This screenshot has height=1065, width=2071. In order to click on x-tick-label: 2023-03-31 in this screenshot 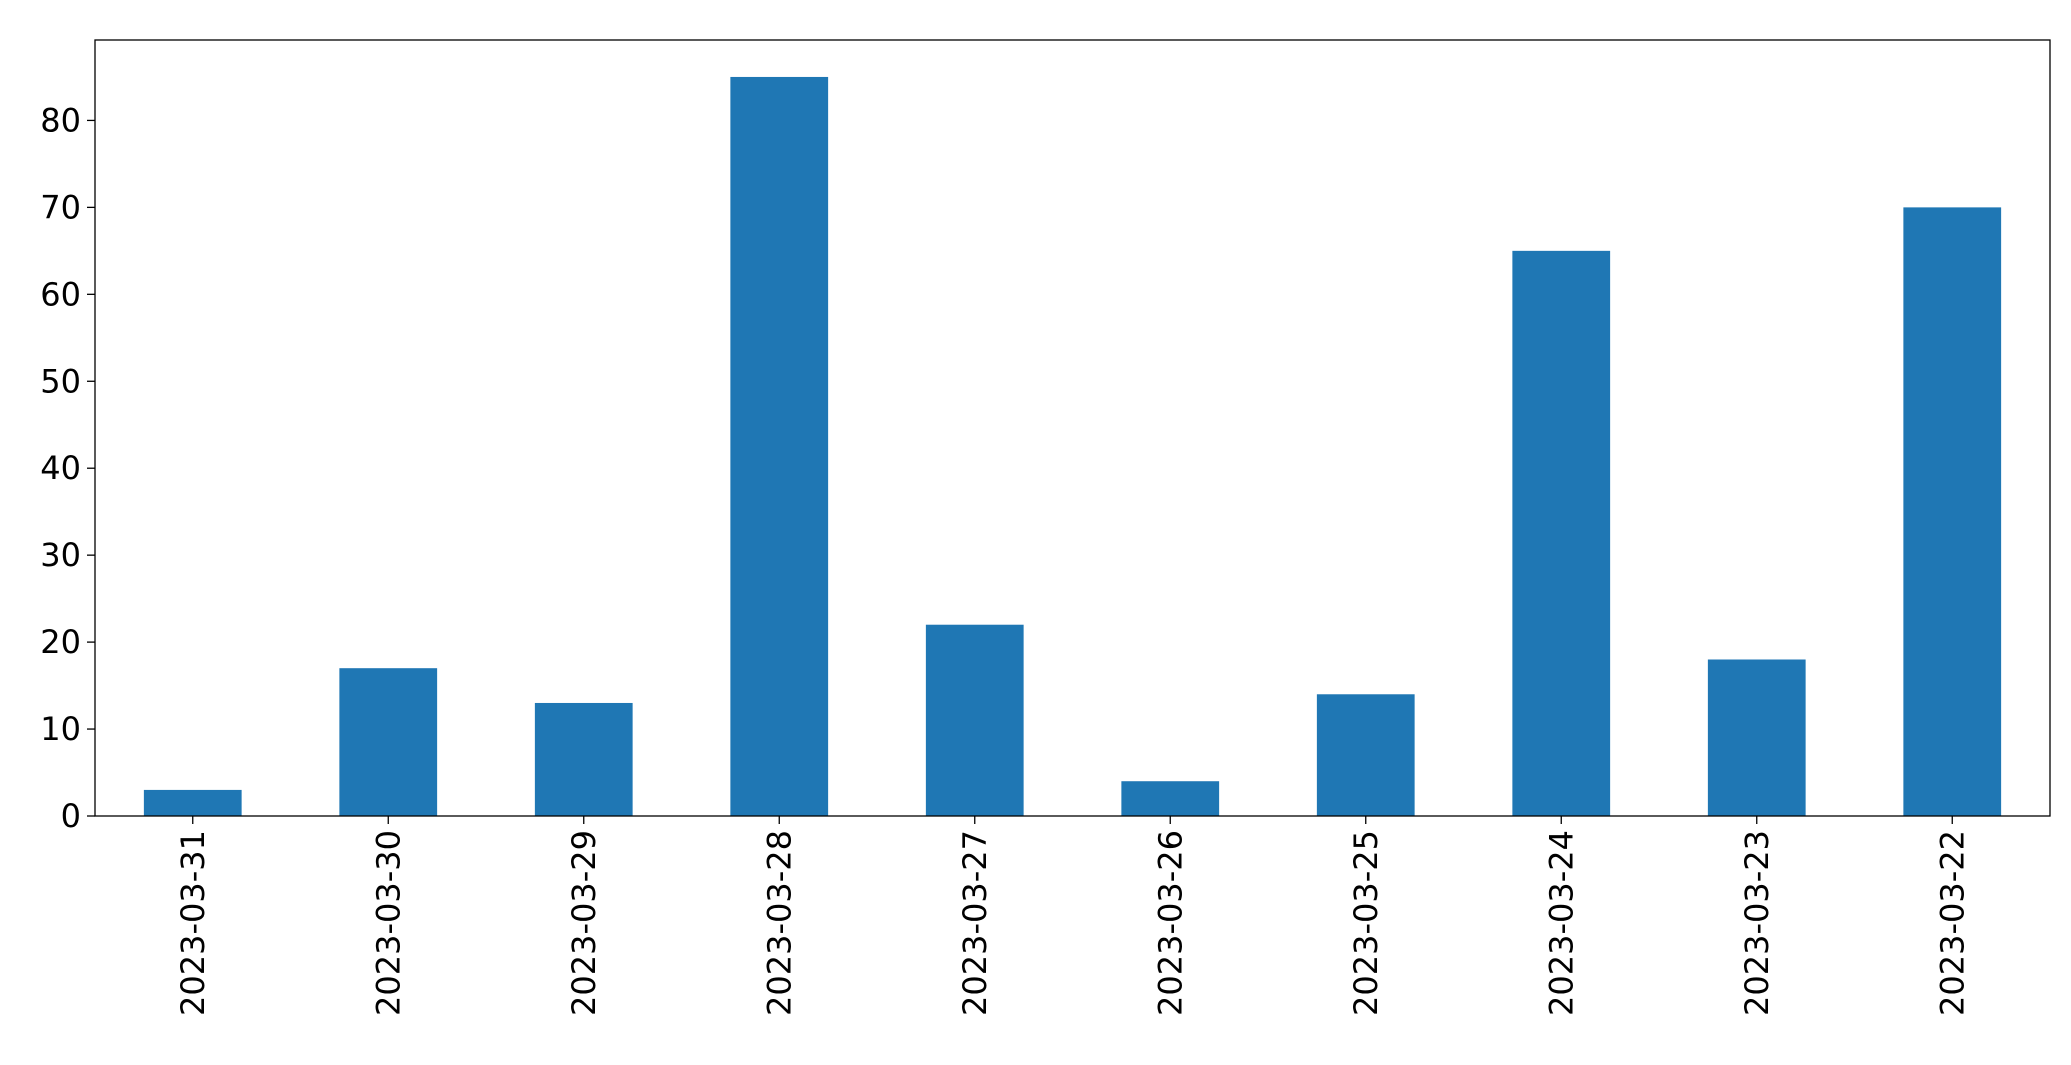, I will do `click(193, 923)`.